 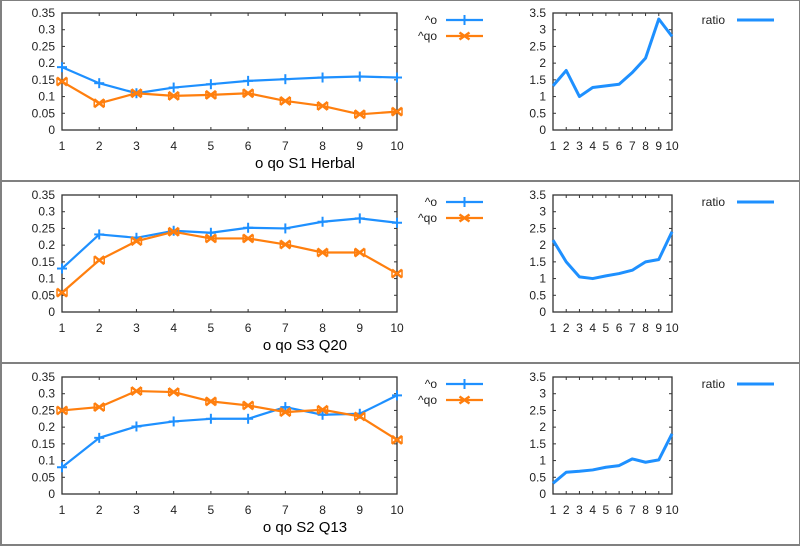 What do you see at coordinates (566, 146) in the screenshot?
I see `x-tick-label: 2` at bounding box center [566, 146].